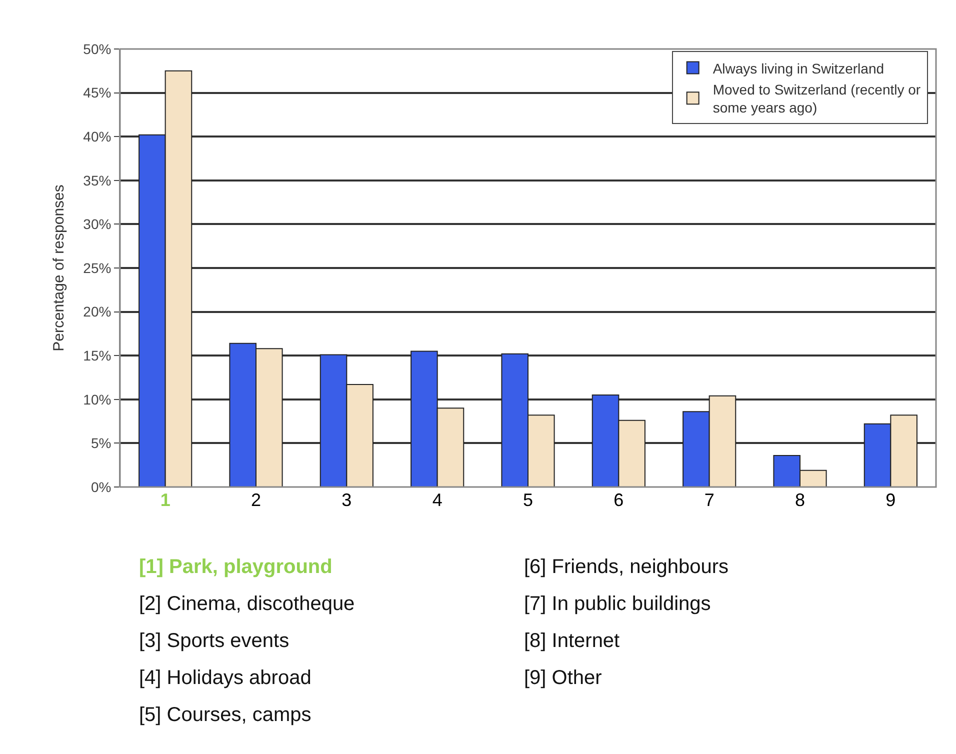 This screenshot has width=956, height=754. I want to click on y-tick-label: 25%, so click(97, 268).